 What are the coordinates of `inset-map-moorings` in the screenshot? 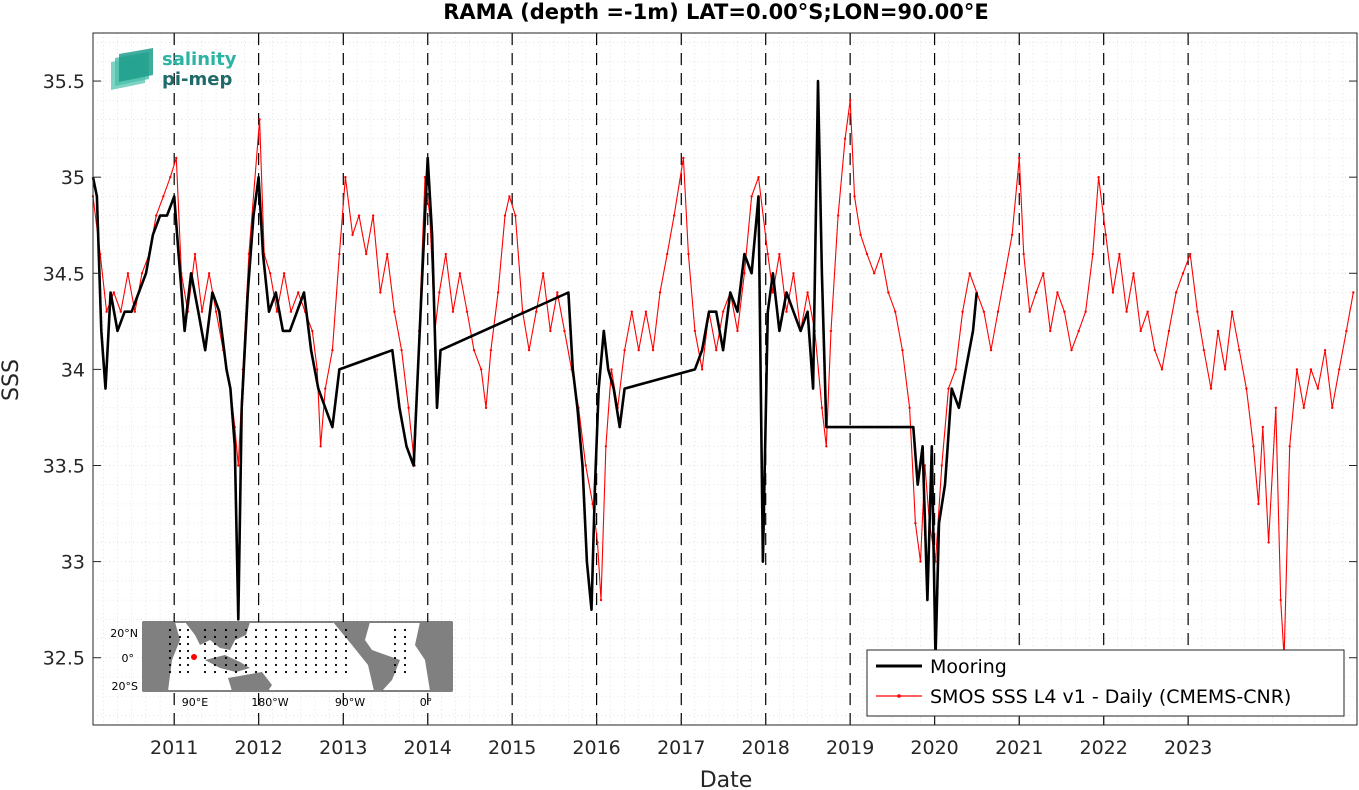 It's located at (287, 651).